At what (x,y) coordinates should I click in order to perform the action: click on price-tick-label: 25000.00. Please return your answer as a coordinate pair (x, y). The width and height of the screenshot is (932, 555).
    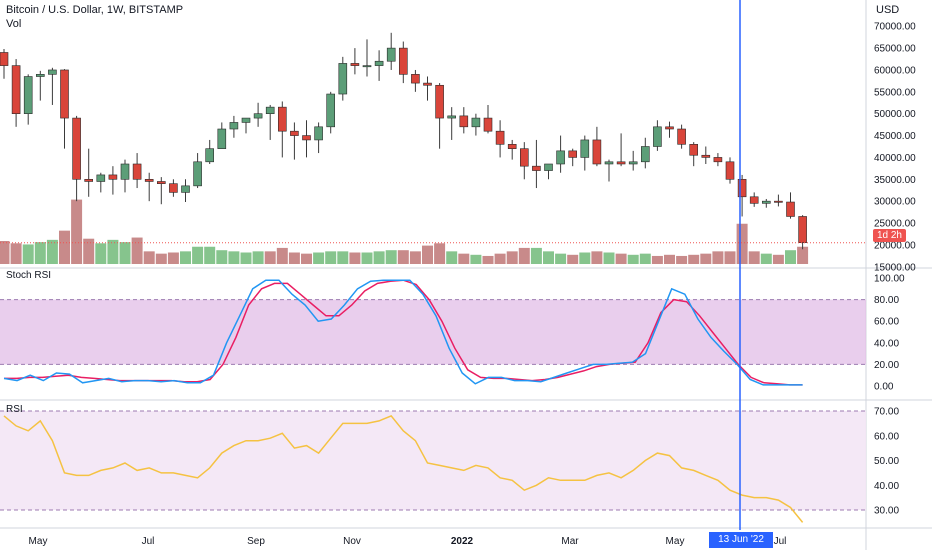
    Looking at the image, I should click on (895, 224).